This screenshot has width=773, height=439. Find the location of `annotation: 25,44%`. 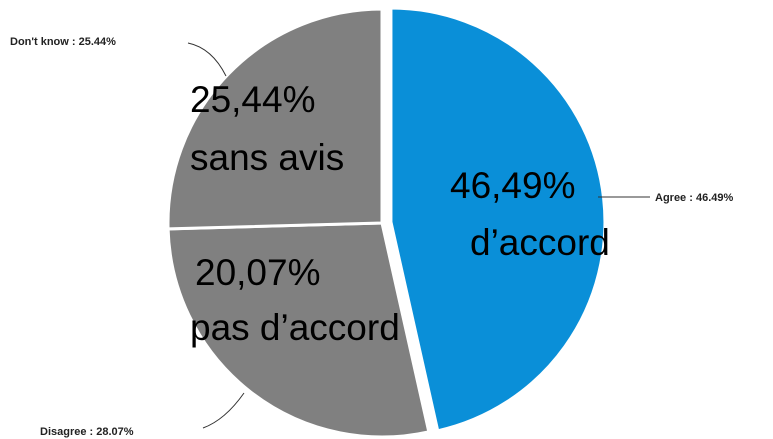

annotation: 25,44% is located at coordinates (253, 99).